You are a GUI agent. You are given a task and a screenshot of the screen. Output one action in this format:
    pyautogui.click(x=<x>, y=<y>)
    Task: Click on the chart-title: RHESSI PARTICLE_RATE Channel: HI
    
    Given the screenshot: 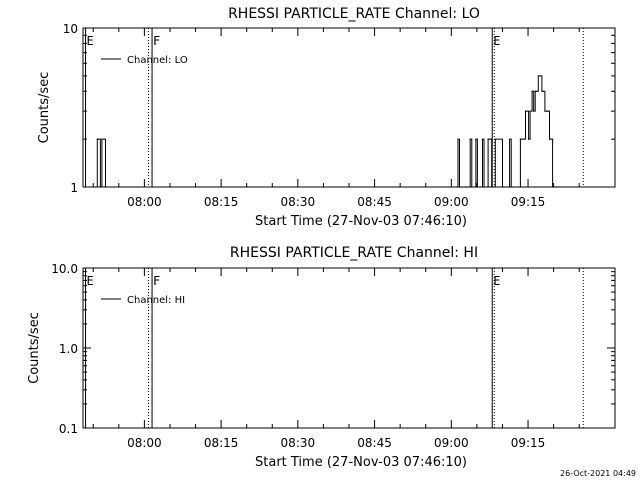 What is the action you would take?
    pyautogui.click(x=354, y=253)
    